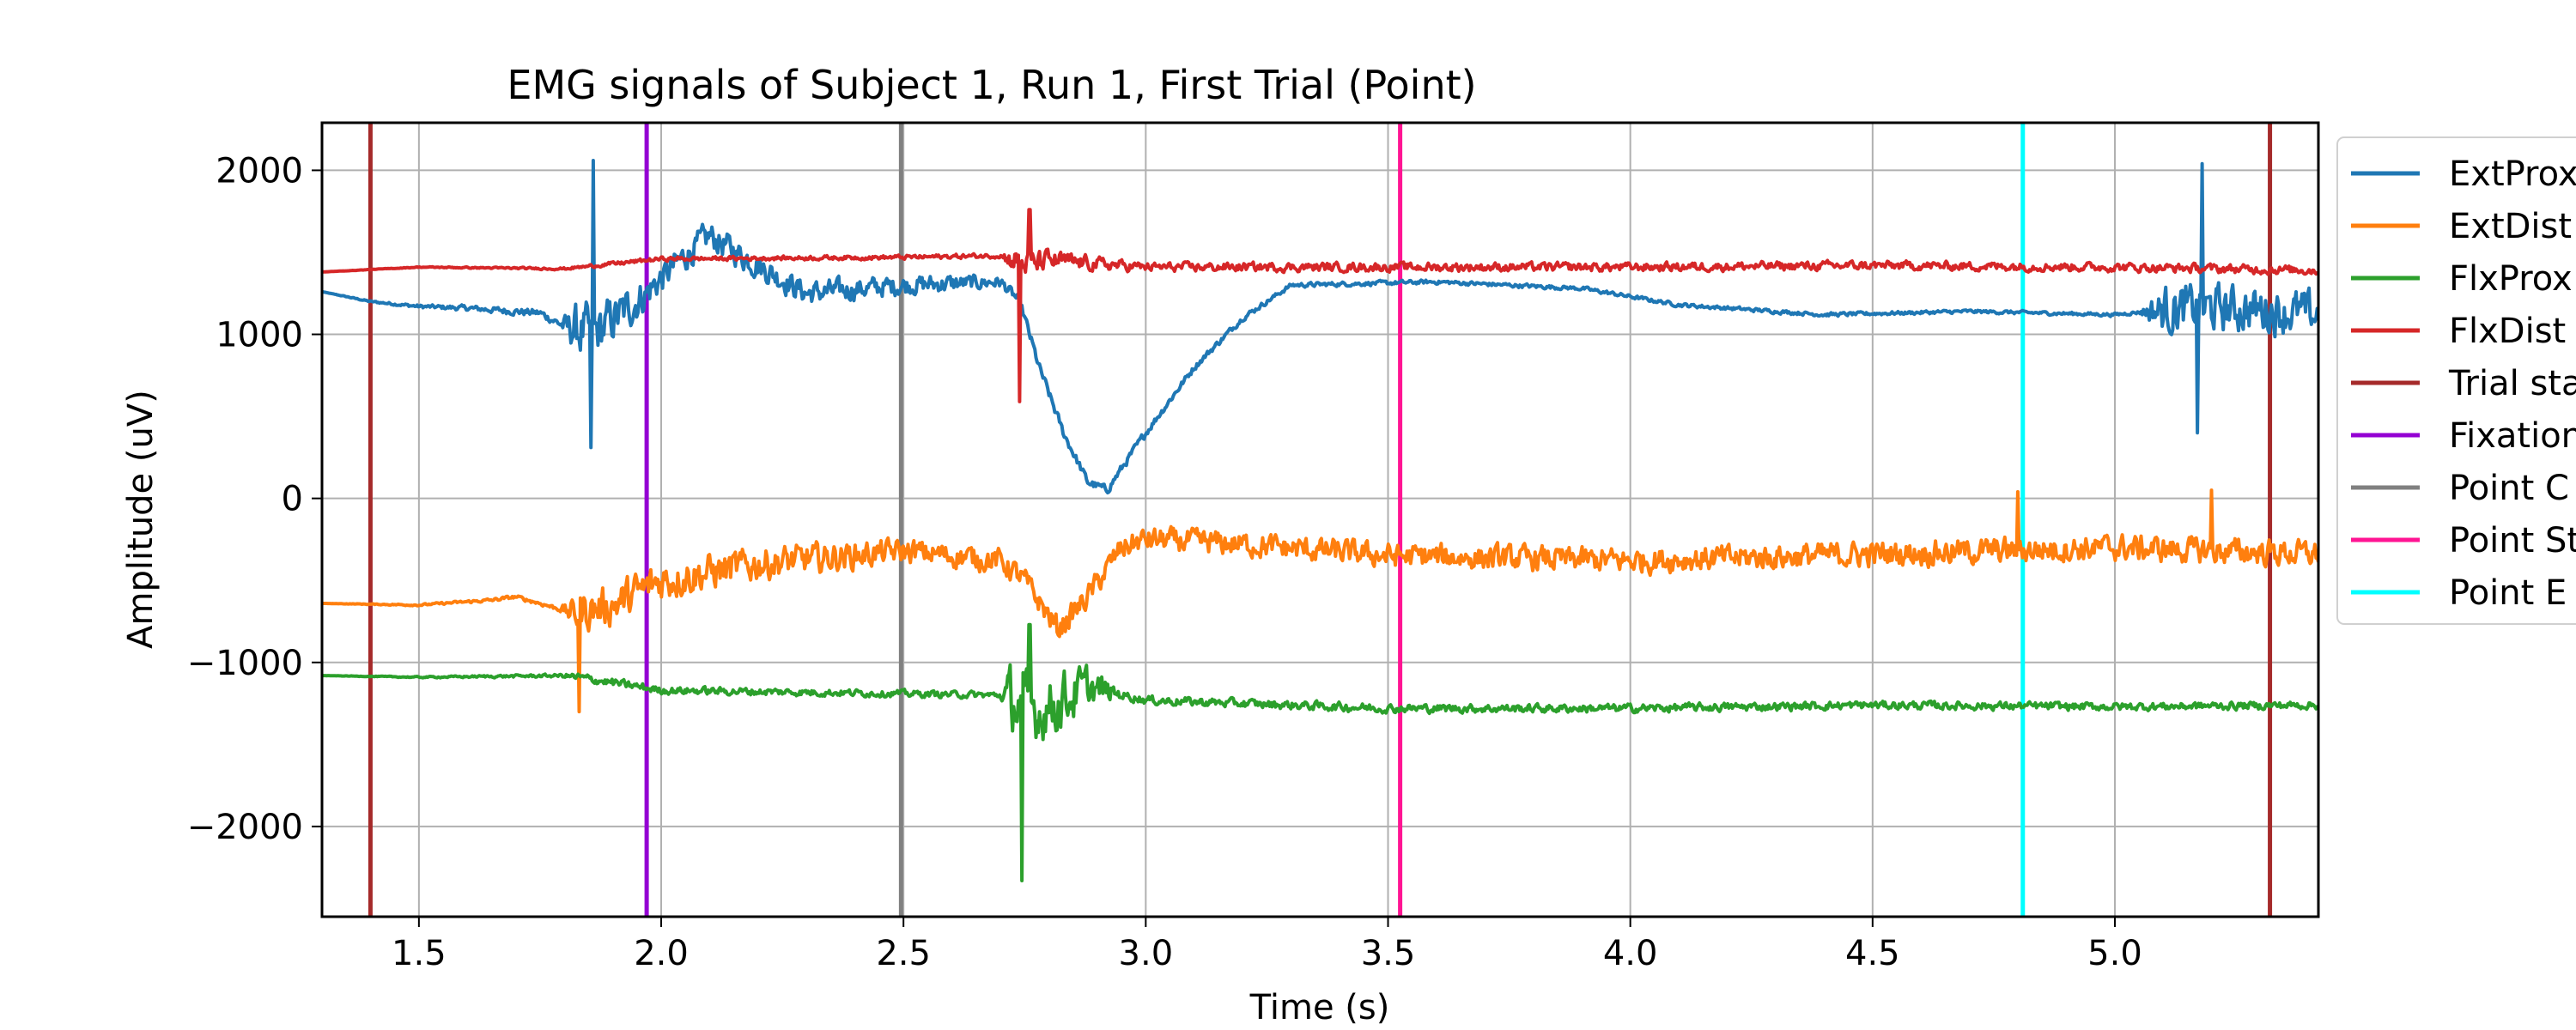  I want to click on legend-label-point-e: Point E, so click(2508, 593).